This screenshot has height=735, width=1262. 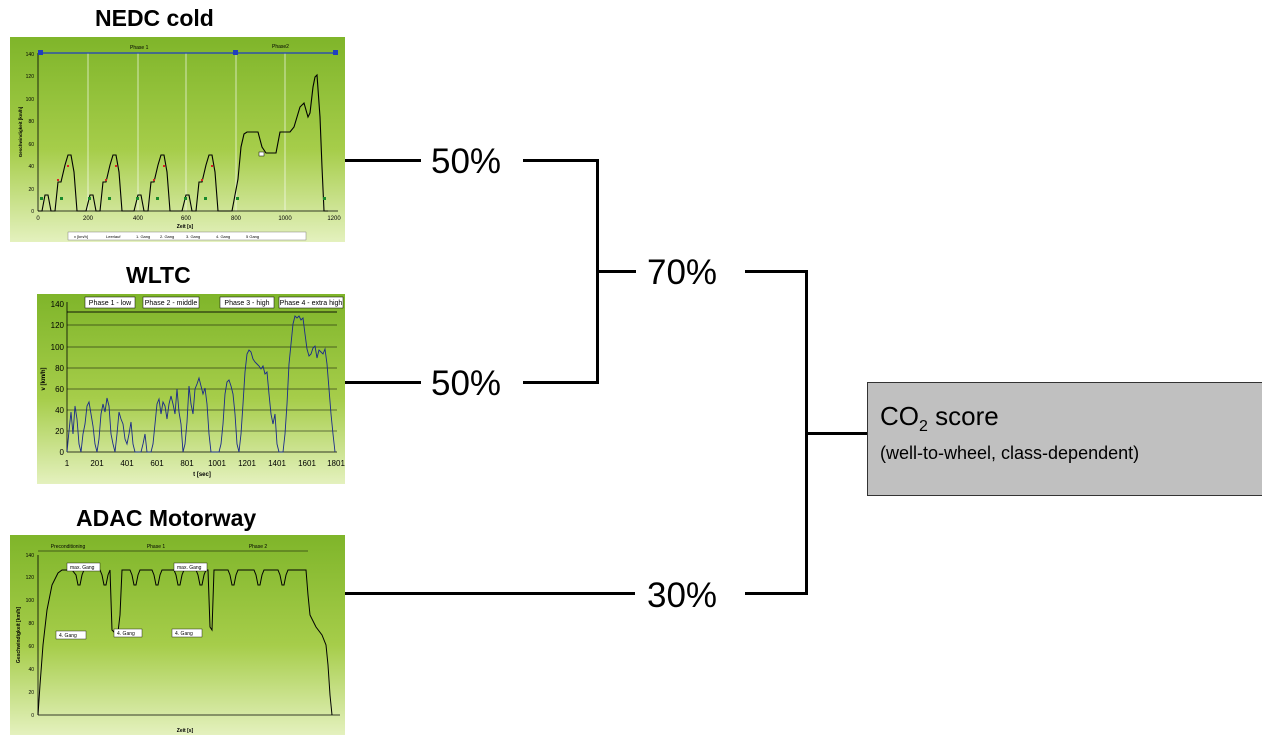 What do you see at coordinates (836, 433) in the screenshot?
I see `connector-to-co2` at bounding box center [836, 433].